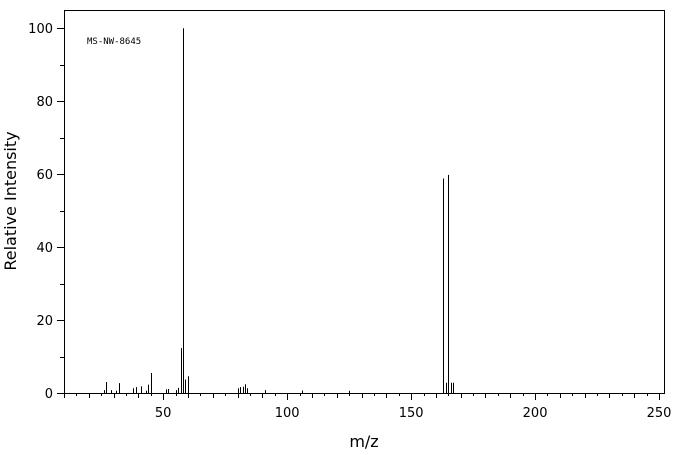  What do you see at coordinates (44, 102) in the screenshot?
I see `y-tick-label: 80` at bounding box center [44, 102].